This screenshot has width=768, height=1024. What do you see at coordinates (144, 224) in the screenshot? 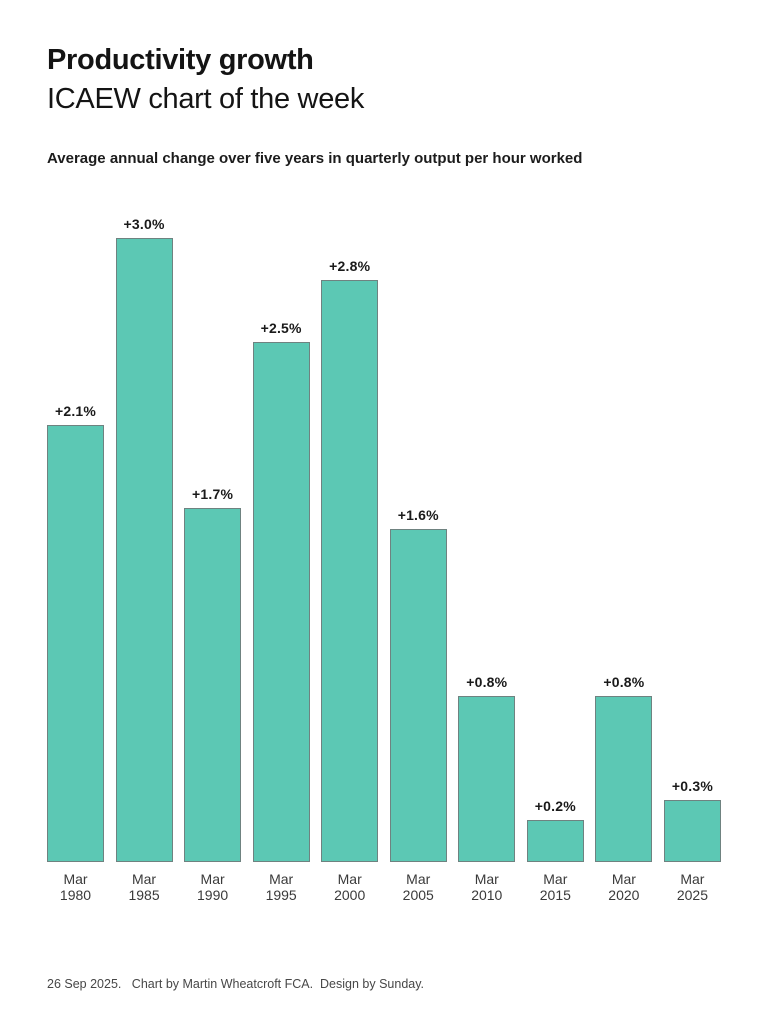
I see `bar-value-label: +3.0%` at bounding box center [144, 224].